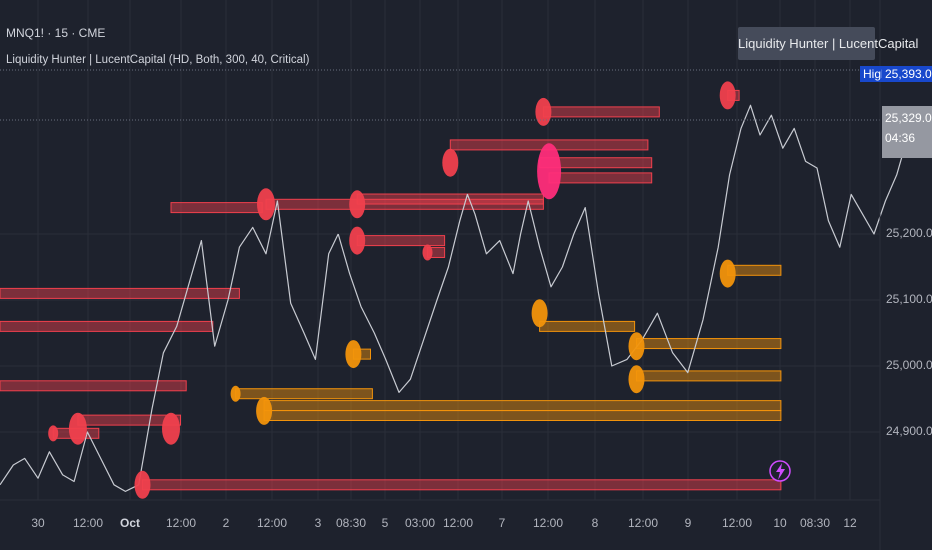 This screenshot has height=550, width=932. I want to click on price-tick-label: 25,000.00, so click(909, 365).